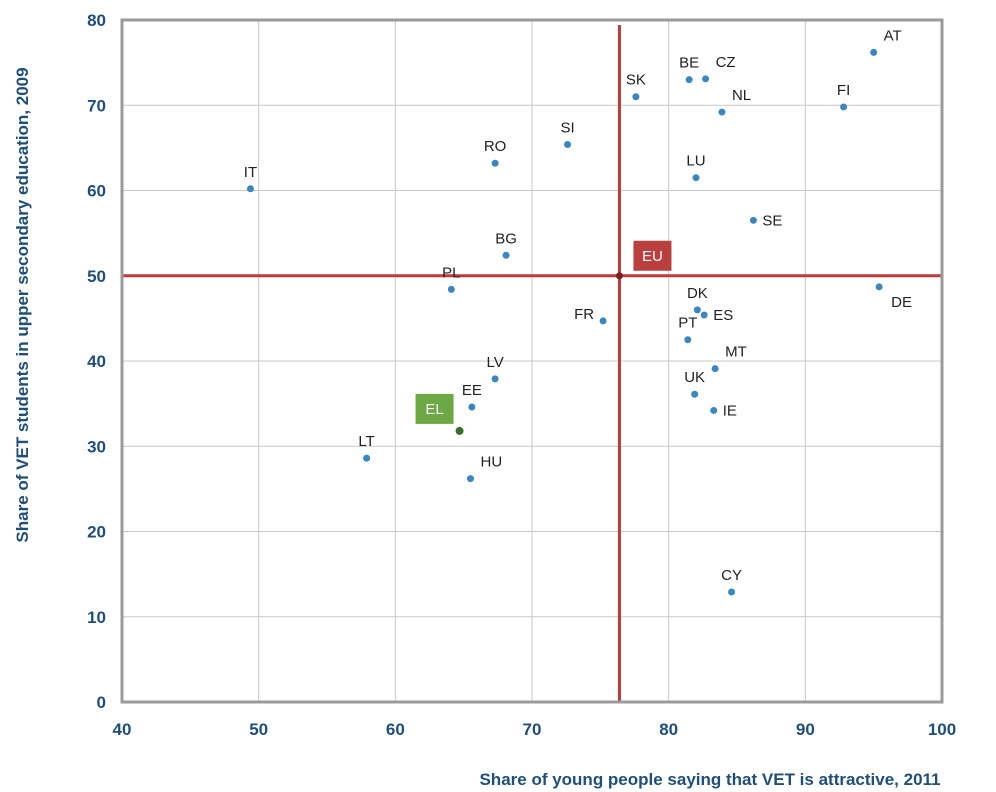  Describe the element at coordinates (494, 362) in the screenshot. I see `point-label: LV` at that location.